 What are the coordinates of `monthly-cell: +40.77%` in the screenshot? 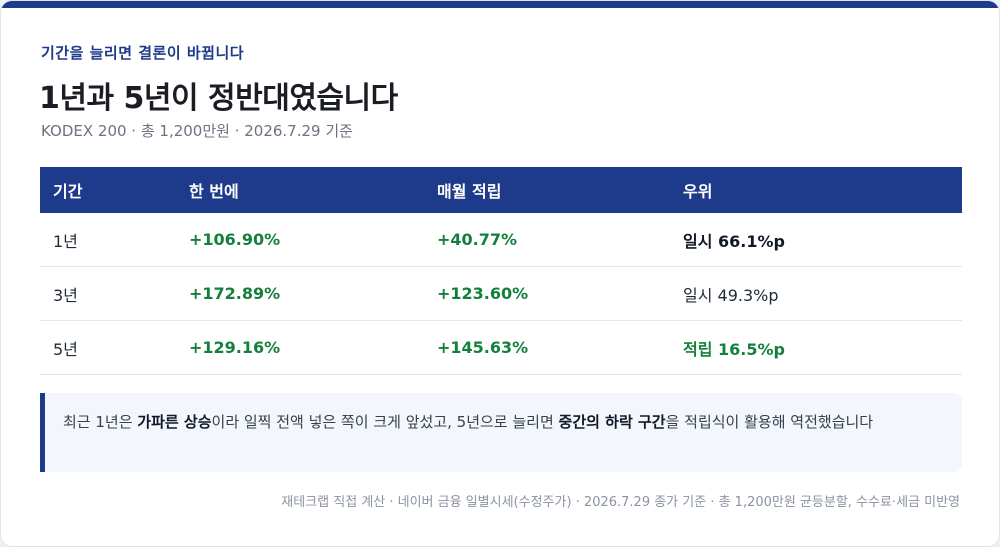 It's located at (477, 239).